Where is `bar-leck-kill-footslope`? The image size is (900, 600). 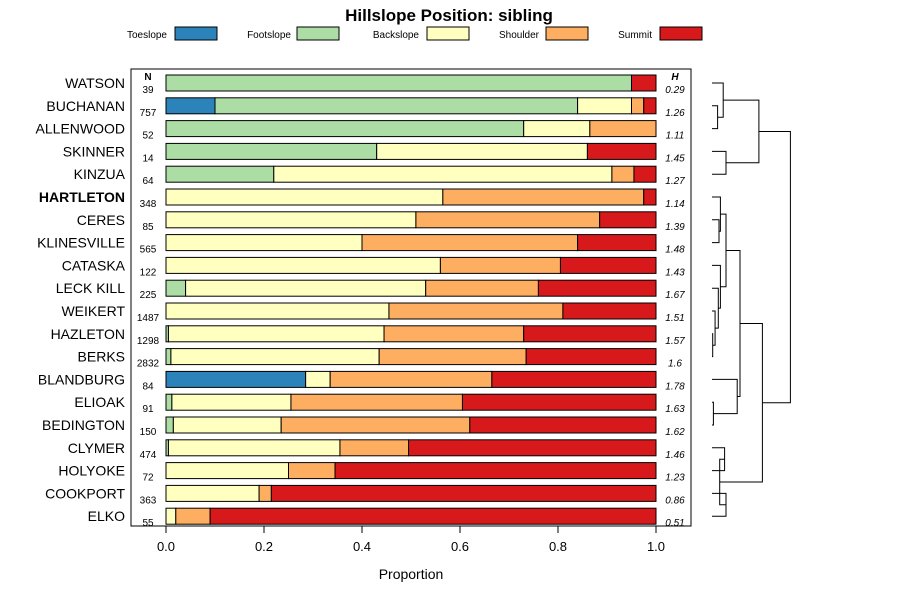
bar-leck-kill-footslope is located at coordinates (176, 288).